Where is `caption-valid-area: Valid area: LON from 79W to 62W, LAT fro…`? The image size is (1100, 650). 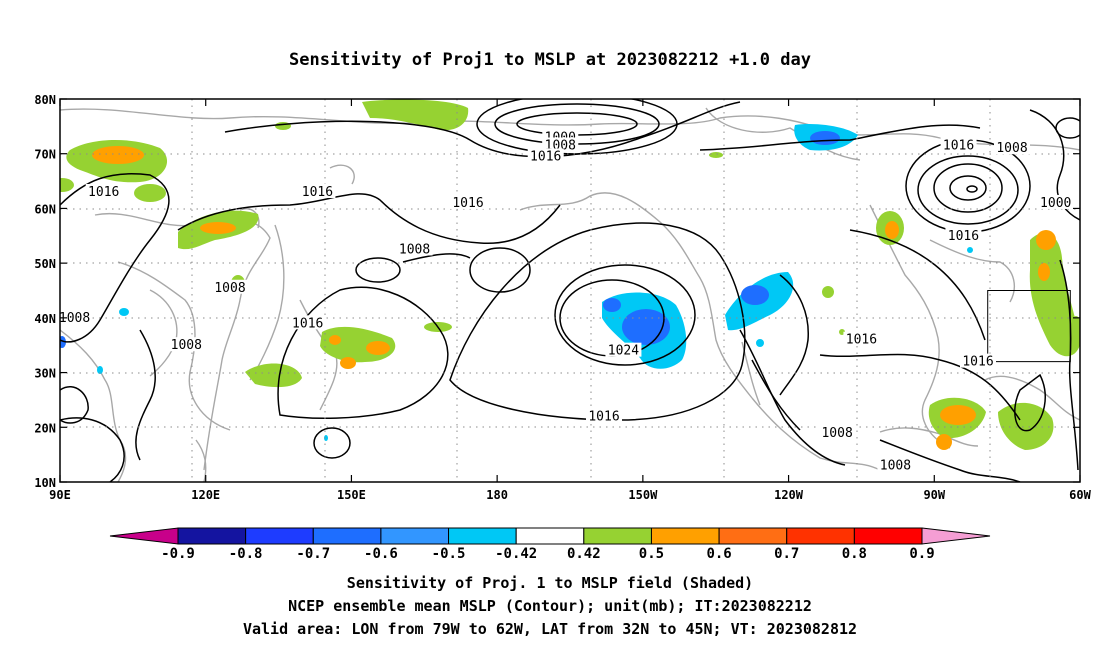
caption-valid-area: Valid area: LON from 79W to 62W, LAT fro… is located at coordinates (550, 629).